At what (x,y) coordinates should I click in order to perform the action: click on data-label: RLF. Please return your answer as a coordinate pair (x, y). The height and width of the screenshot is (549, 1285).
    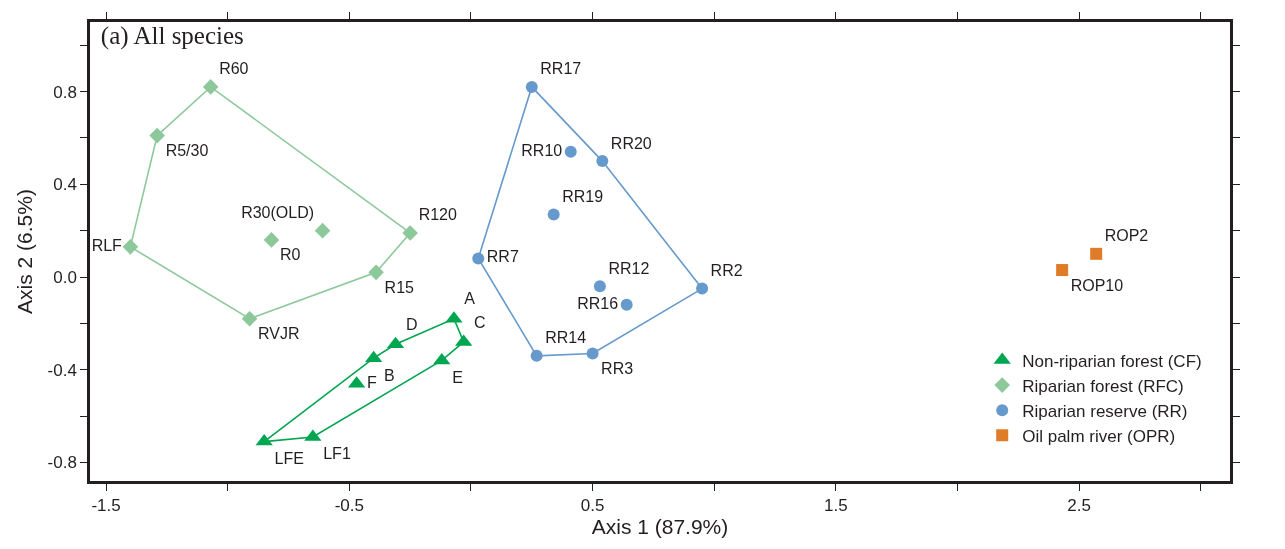
    Looking at the image, I should click on (107, 245).